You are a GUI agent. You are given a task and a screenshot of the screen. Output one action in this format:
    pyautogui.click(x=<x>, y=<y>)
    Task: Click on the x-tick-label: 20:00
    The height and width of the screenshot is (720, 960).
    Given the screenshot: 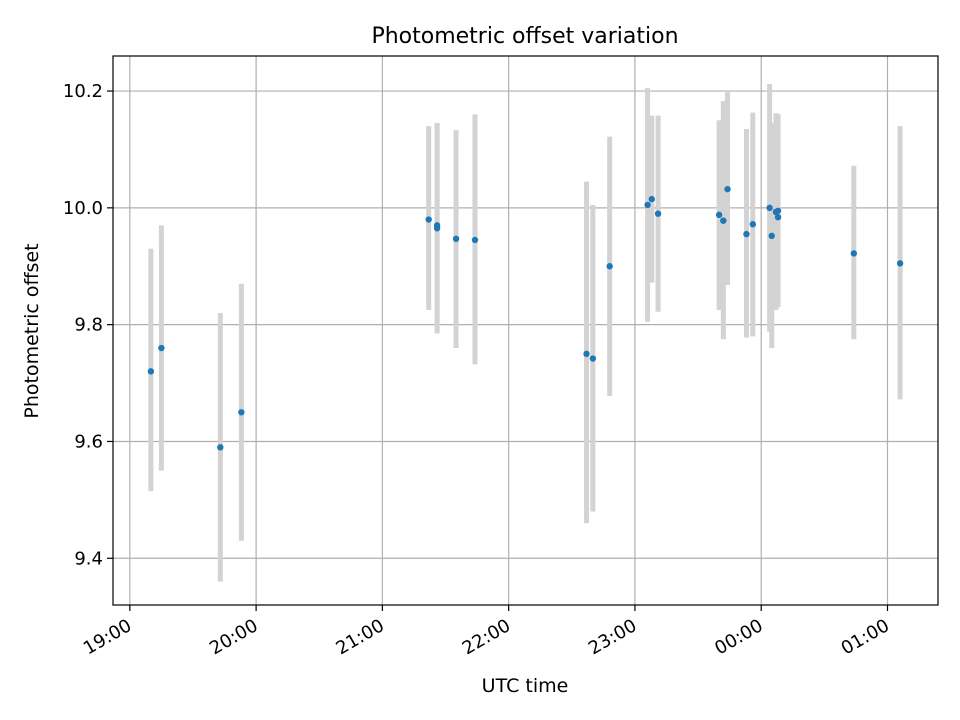 What is the action you would take?
    pyautogui.click(x=233, y=637)
    